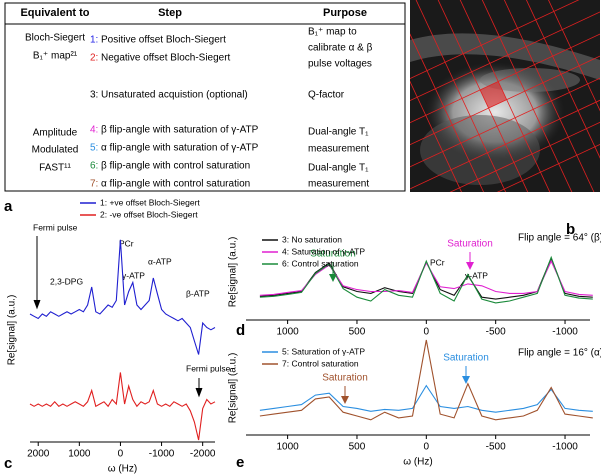  I want to click on x-tick-label: -2000, so click(203, 454).